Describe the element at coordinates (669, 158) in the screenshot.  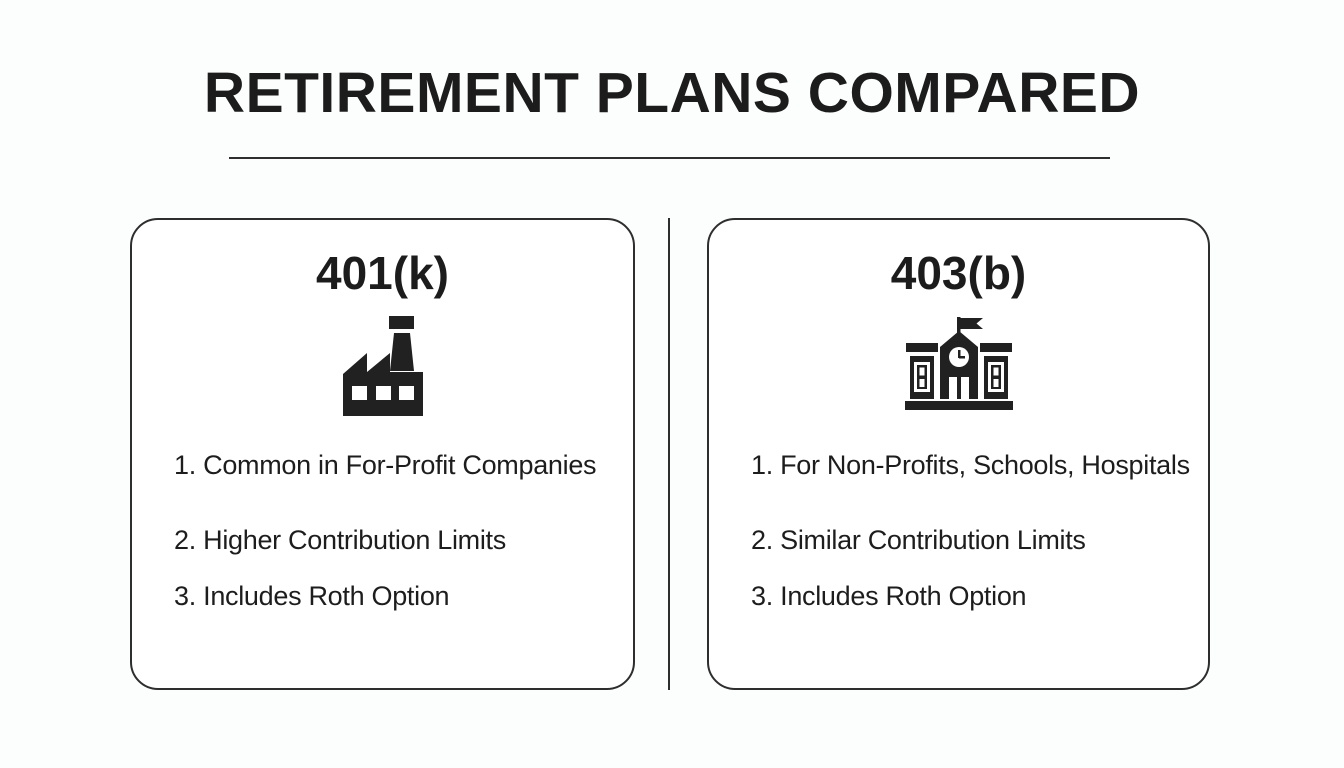
I see `title-divider` at that location.